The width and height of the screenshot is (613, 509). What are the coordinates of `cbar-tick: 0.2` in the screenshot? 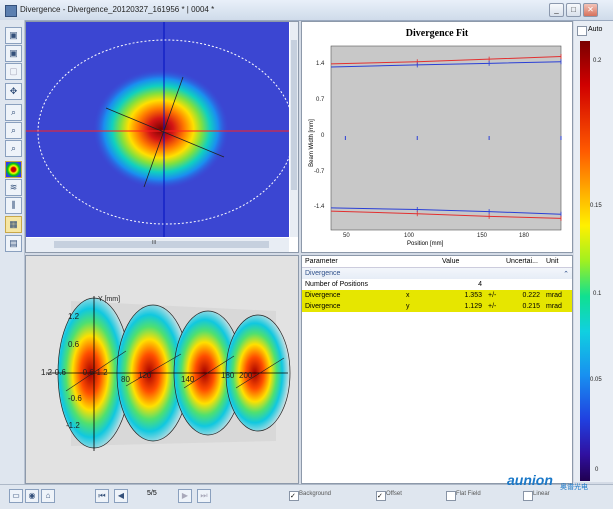 It's located at (597, 61).